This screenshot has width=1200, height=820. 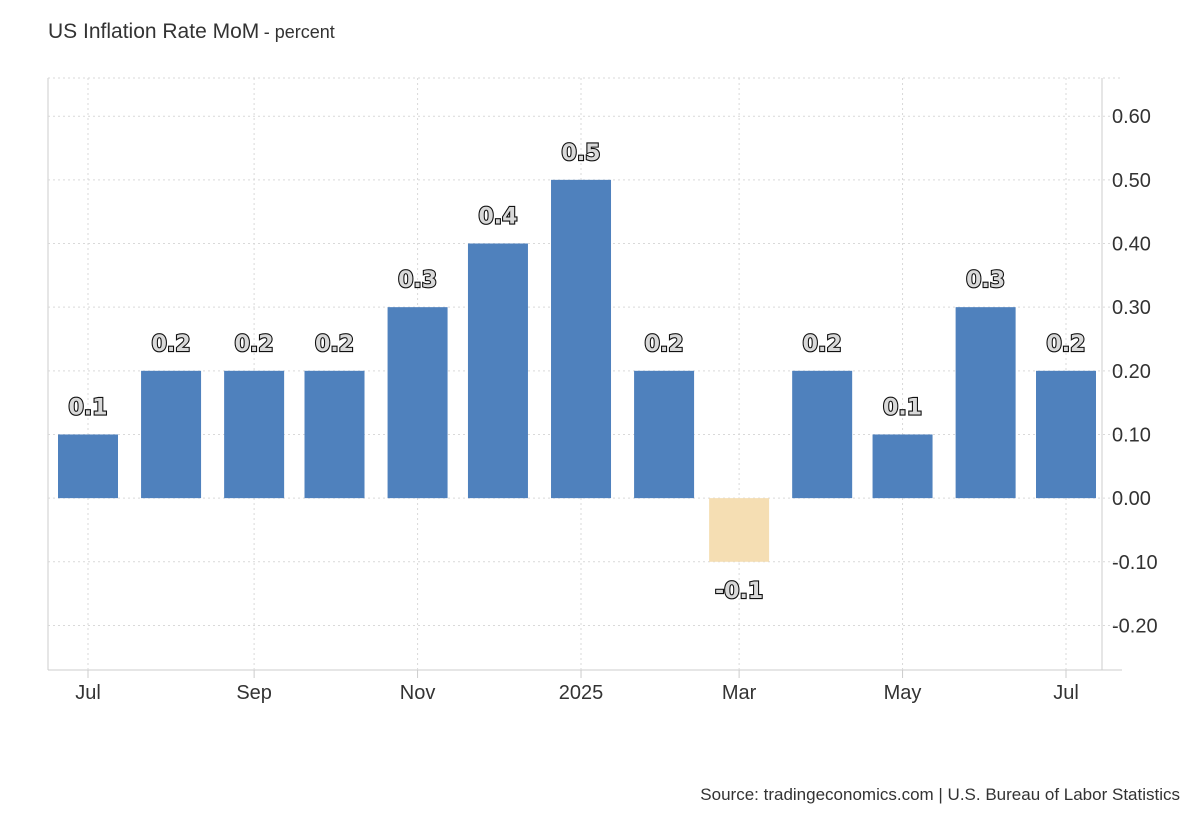 I want to click on data-label: -0.1, so click(x=739, y=591).